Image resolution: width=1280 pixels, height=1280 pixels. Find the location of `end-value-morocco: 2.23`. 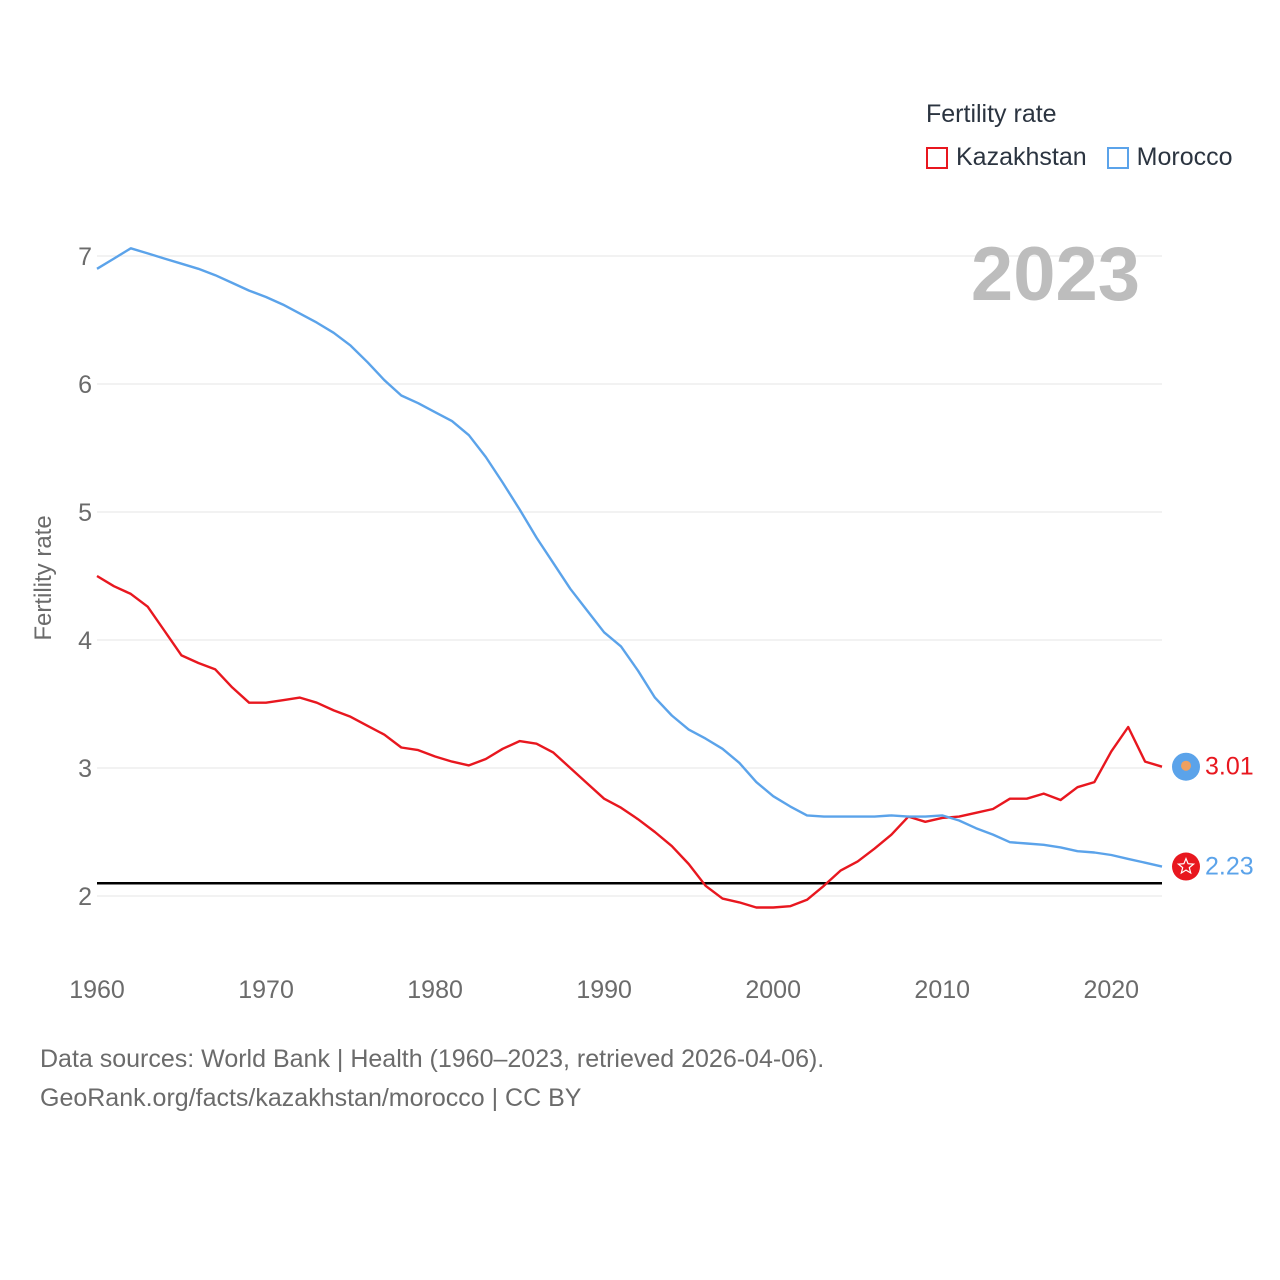

end-value-morocco: 2.23 is located at coordinates (1229, 867).